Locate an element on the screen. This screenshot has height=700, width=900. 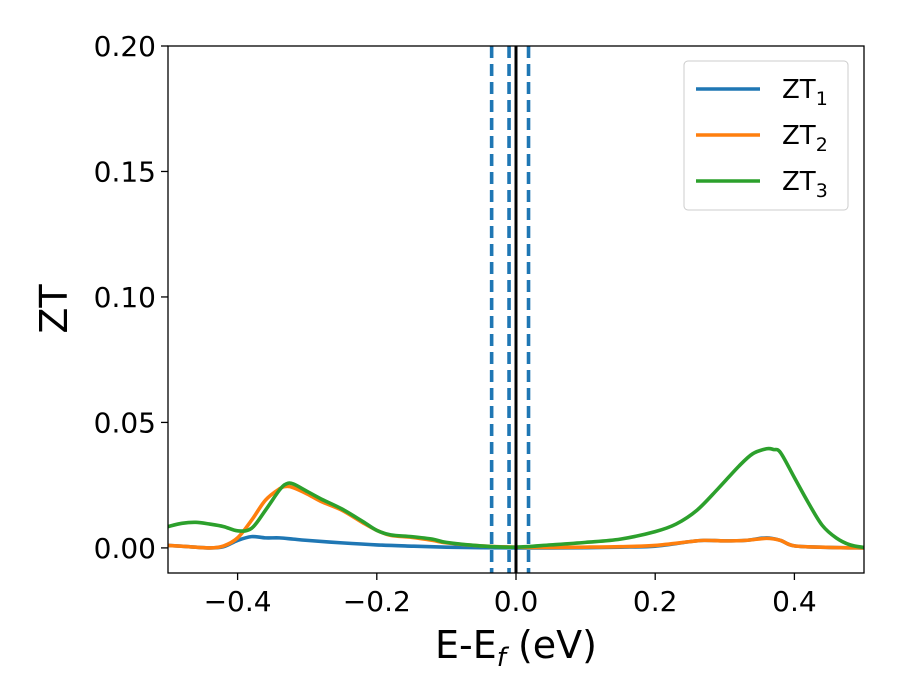
x-tick-label: 0.0 is located at coordinates (516, 601).